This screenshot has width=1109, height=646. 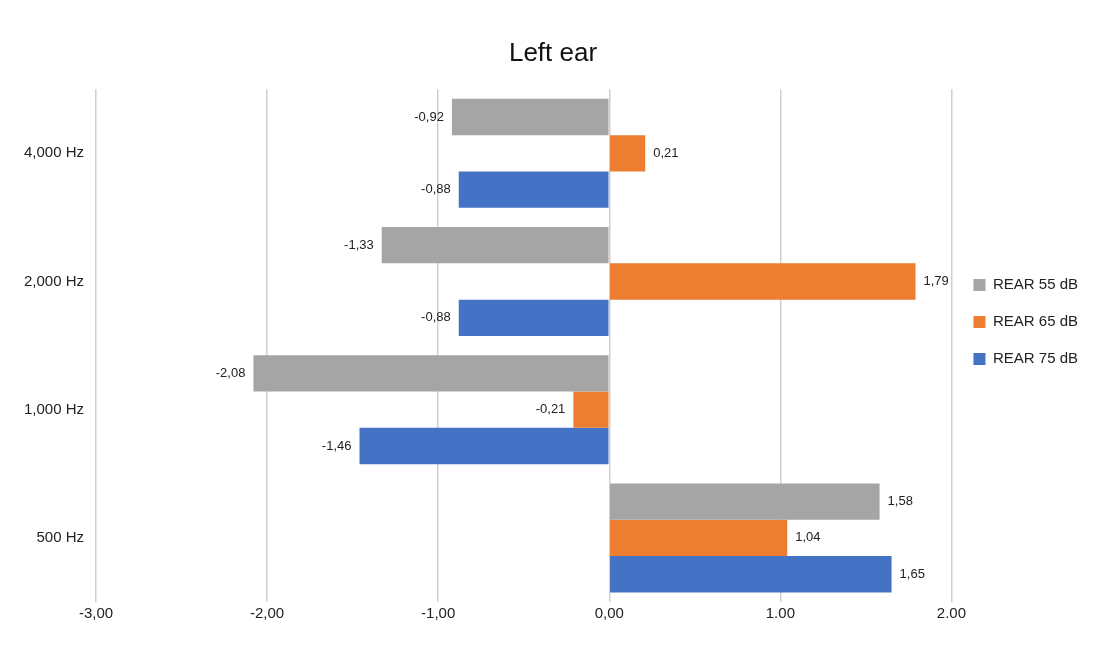 What do you see at coordinates (359, 244) in the screenshot?
I see `data-label: -1,33` at bounding box center [359, 244].